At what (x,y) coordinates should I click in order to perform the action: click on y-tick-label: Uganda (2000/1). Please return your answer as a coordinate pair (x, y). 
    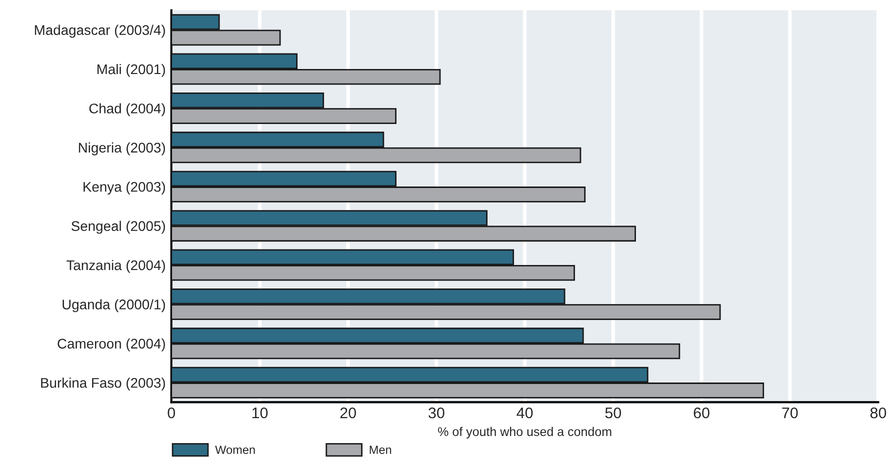
    Looking at the image, I should click on (113, 305).